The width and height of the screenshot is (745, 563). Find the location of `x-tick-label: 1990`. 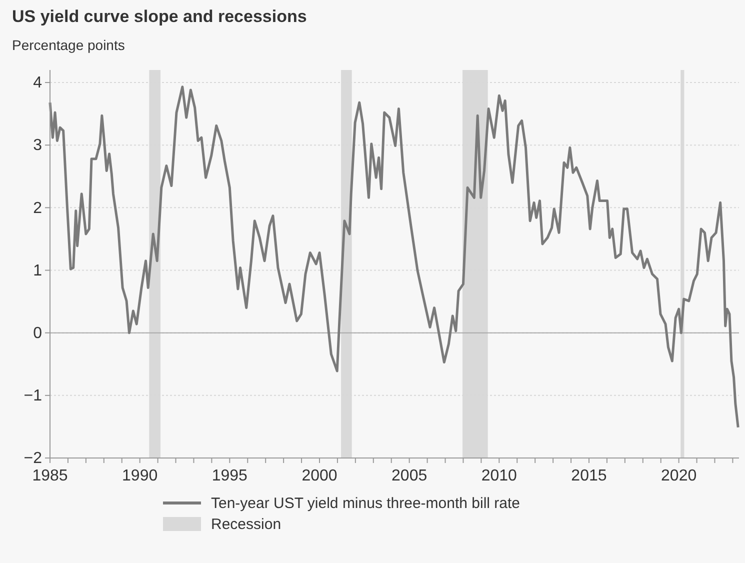

x-tick-label: 1990 is located at coordinates (140, 475).